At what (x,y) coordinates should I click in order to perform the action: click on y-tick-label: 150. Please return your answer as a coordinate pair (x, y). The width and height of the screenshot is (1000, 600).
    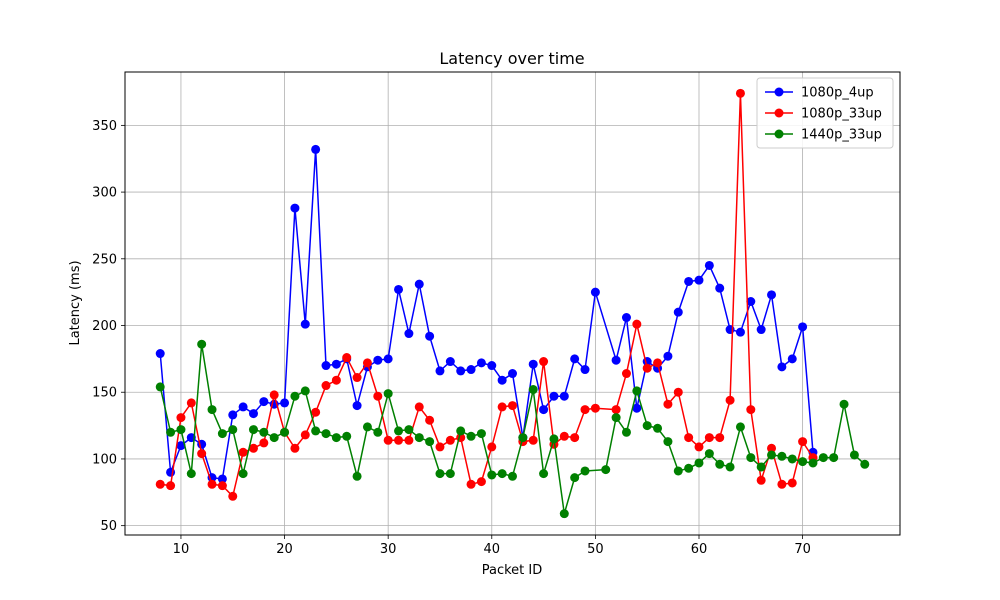
    Looking at the image, I should click on (104, 393).